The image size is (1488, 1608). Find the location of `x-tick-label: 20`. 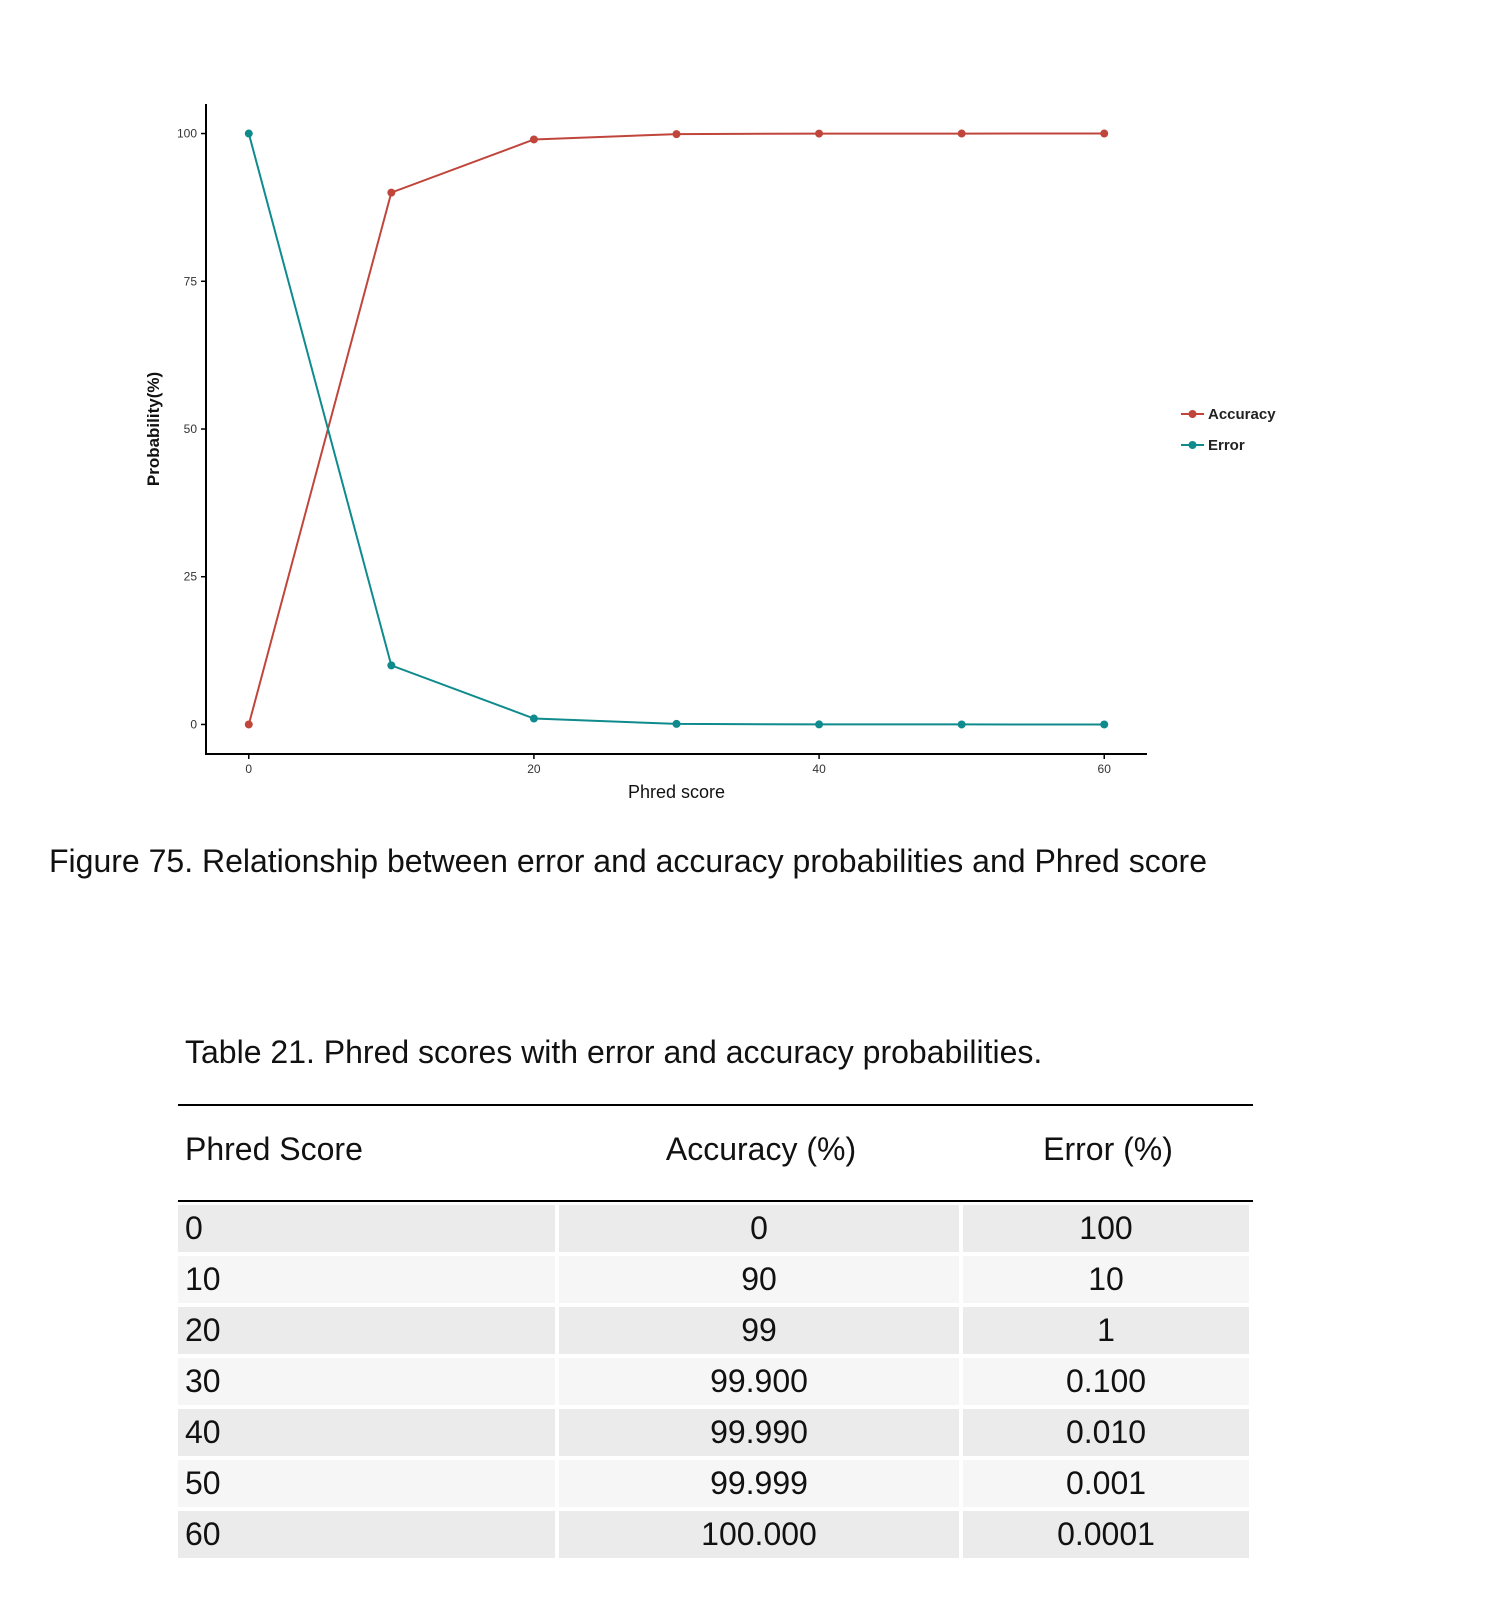

x-tick-label: 20 is located at coordinates (534, 769).